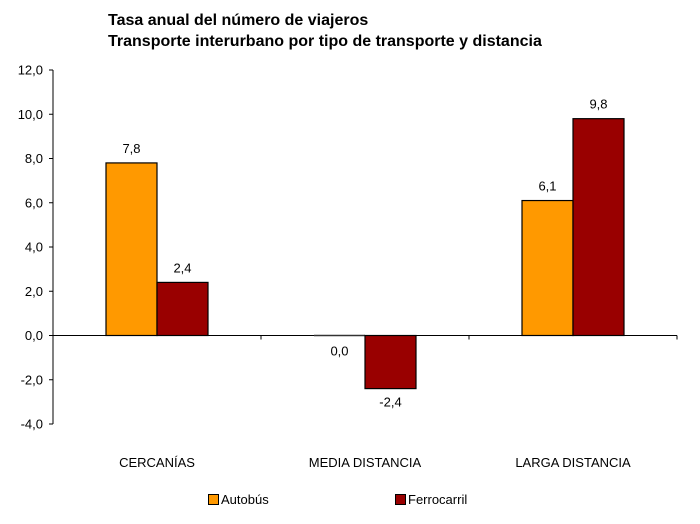 The height and width of the screenshot is (524, 700). Describe the element at coordinates (157, 462) in the screenshot. I see `x-category-label: CERCANÍAS` at that location.